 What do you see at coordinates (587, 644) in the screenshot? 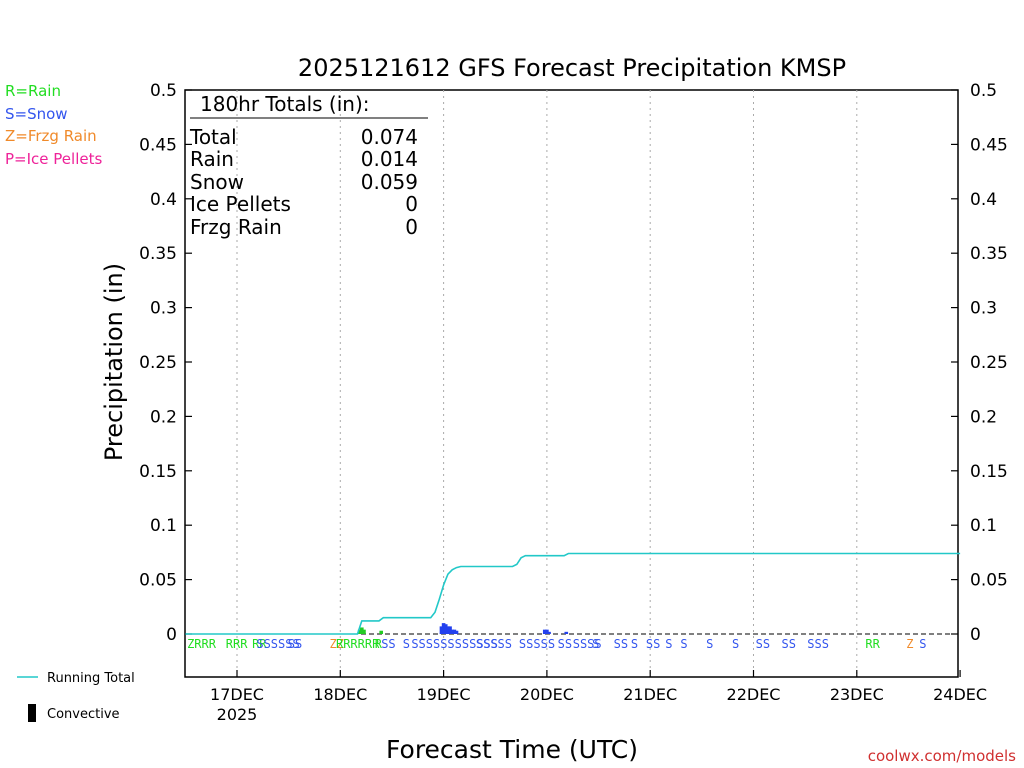
I see `ptype-label: SSSS` at bounding box center [587, 644].